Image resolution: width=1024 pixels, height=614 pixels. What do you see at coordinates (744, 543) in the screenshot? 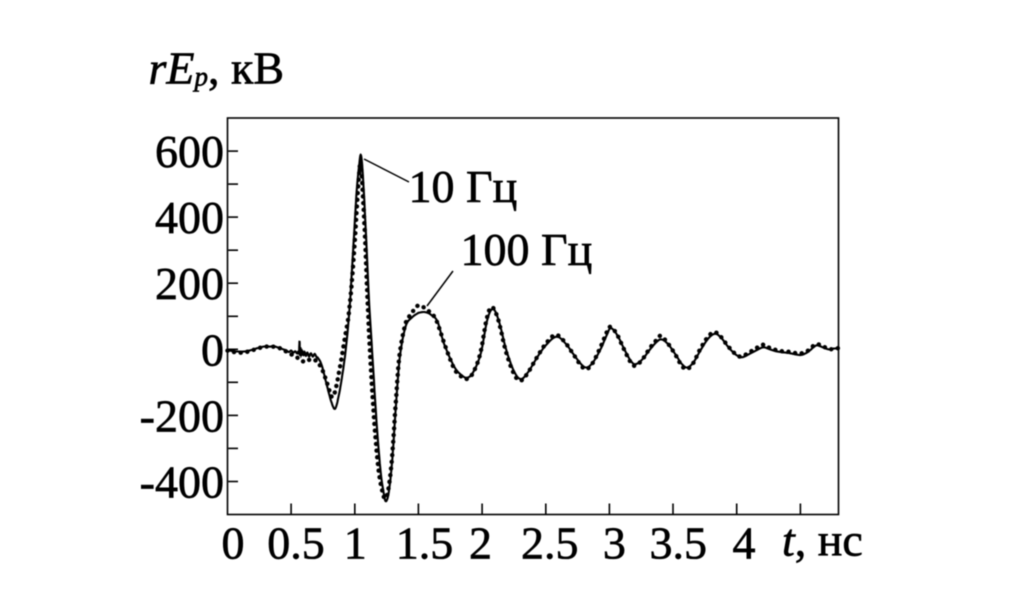
I see `svg-text: 4` at bounding box center [744, 543].